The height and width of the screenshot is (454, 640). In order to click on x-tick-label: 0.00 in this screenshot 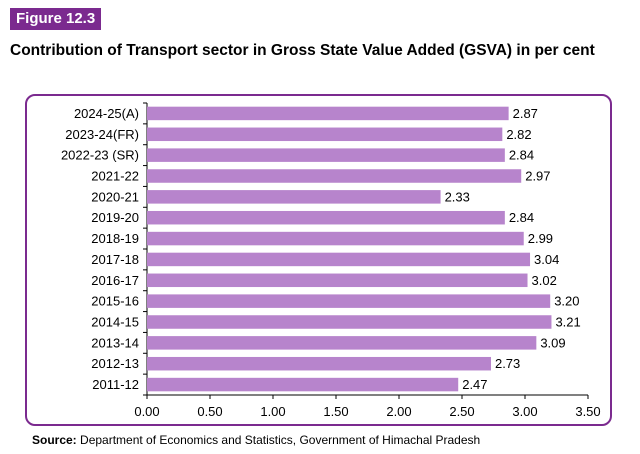, I will do `click(146, 411)`.